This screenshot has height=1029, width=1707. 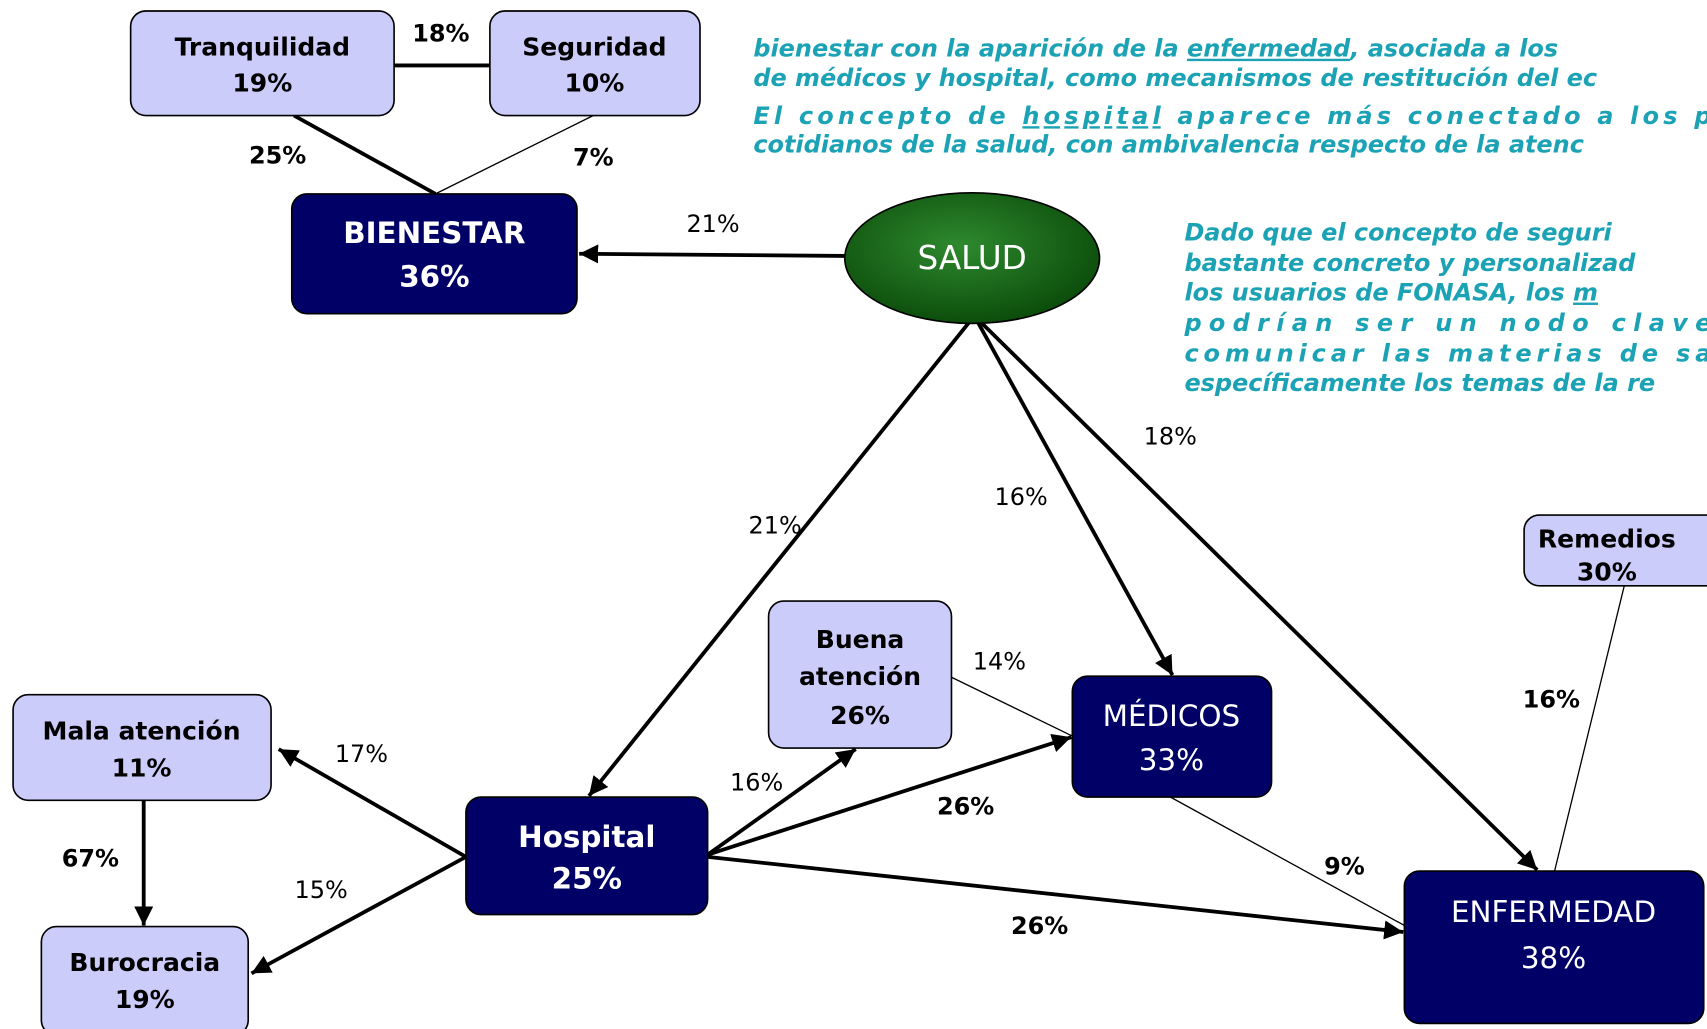 I want to click on note-text: aparece más conectado a los p, so click(x=1436, y=116).